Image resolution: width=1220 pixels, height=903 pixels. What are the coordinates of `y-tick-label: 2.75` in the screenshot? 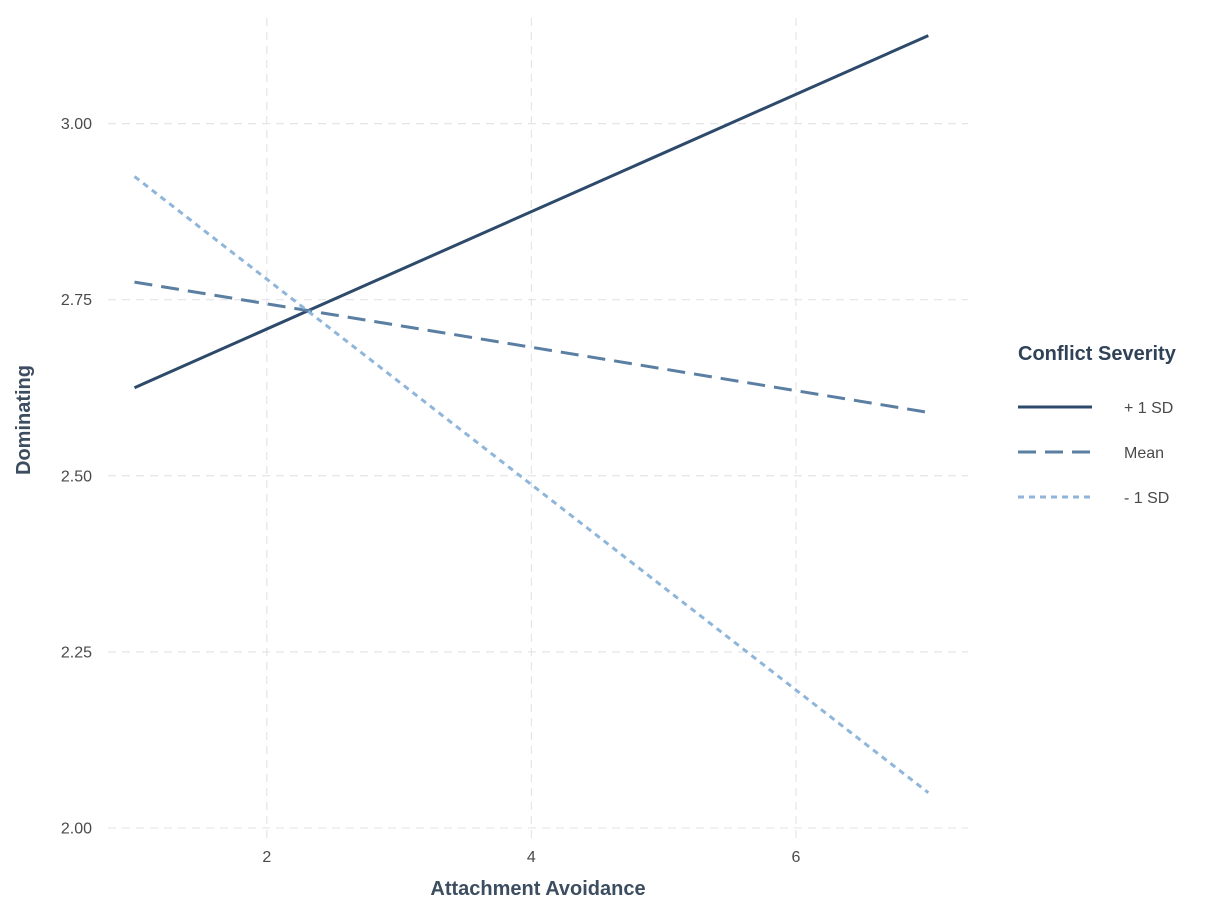 It's located at (76, 300).